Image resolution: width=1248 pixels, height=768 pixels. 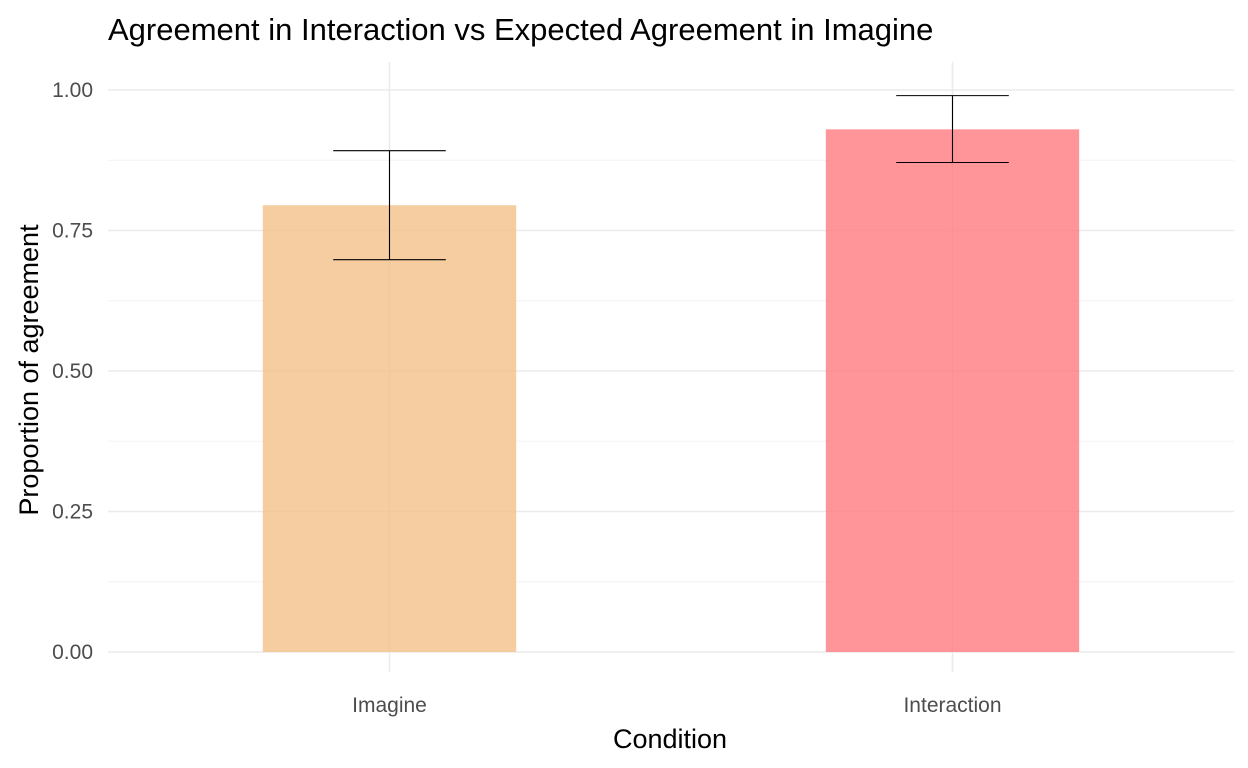 What do you see at coordinates (389, 205) in the screenshot?
I see `error-bar-imagine` at bounding box center [389, 205].